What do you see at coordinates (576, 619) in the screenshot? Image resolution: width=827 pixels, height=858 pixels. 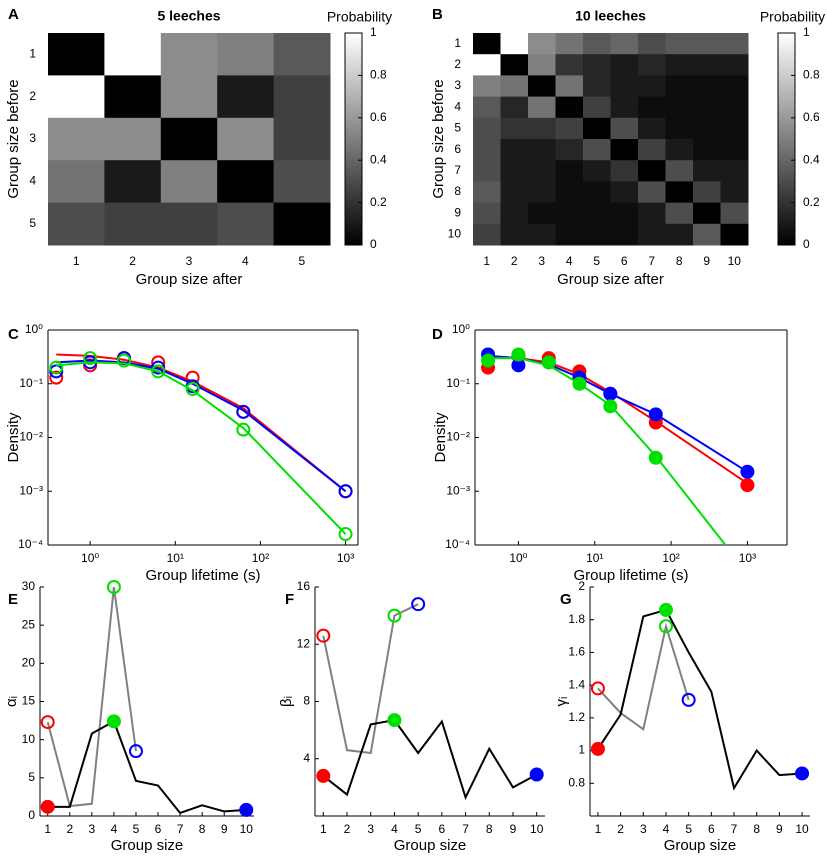 I see `y-tick-label: 1.8` at bounding box center [576, 619].